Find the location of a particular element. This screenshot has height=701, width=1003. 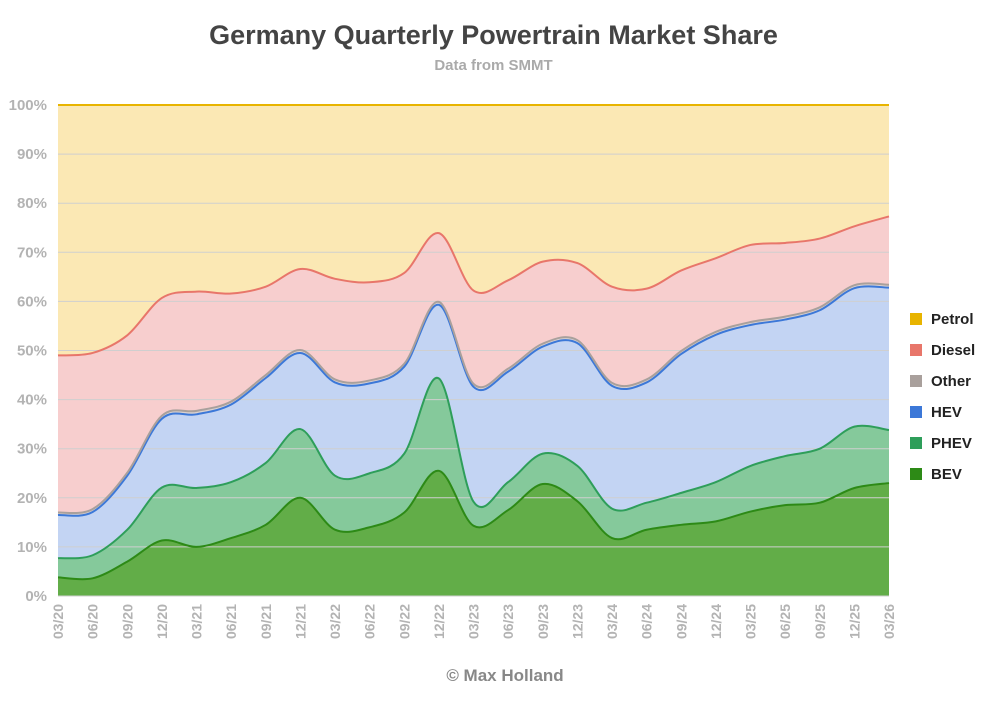

legend-label: BEV is located at coordinates (946, 474).